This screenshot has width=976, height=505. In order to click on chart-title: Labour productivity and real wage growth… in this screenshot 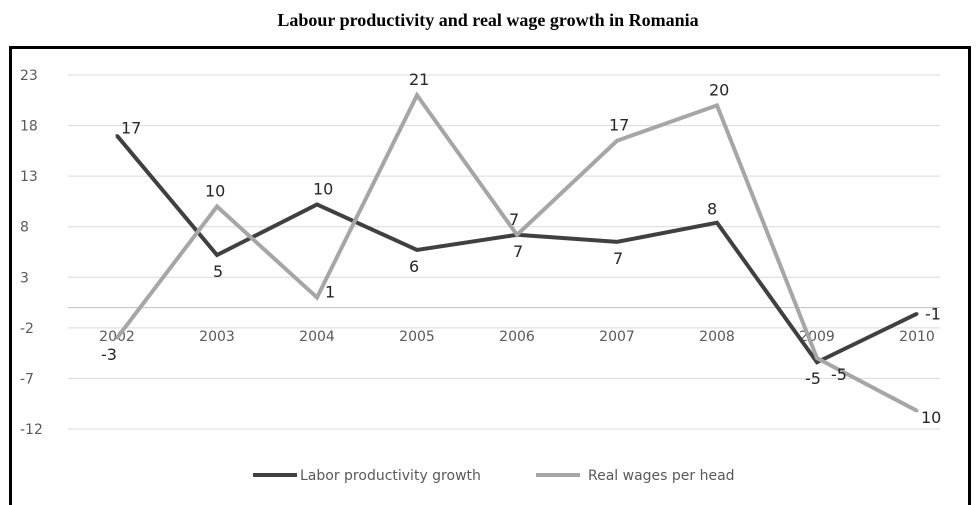, I will do `click(488, 20)`.